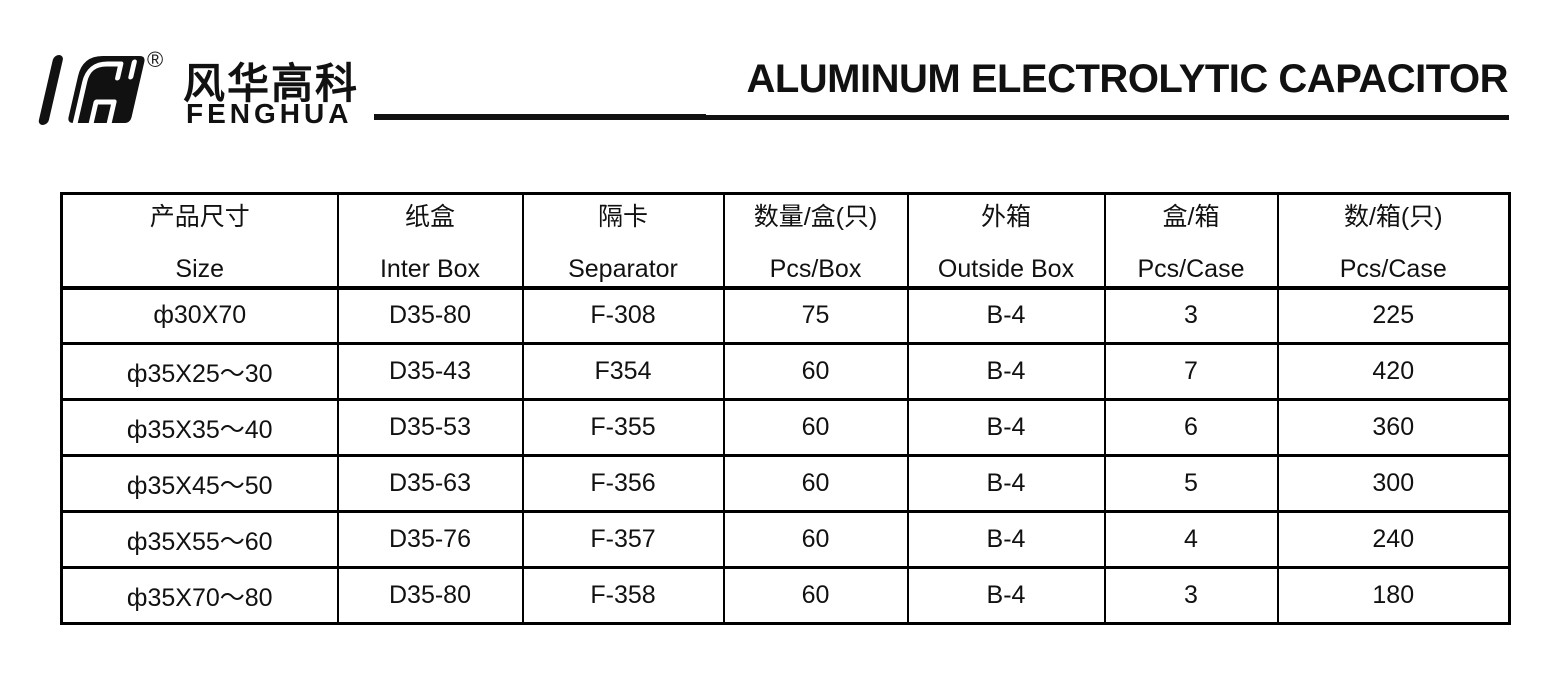 This screenshot has height=681, width=1556. I want to click on column-header-separator-cn: 隔卡, so click(622, 216).